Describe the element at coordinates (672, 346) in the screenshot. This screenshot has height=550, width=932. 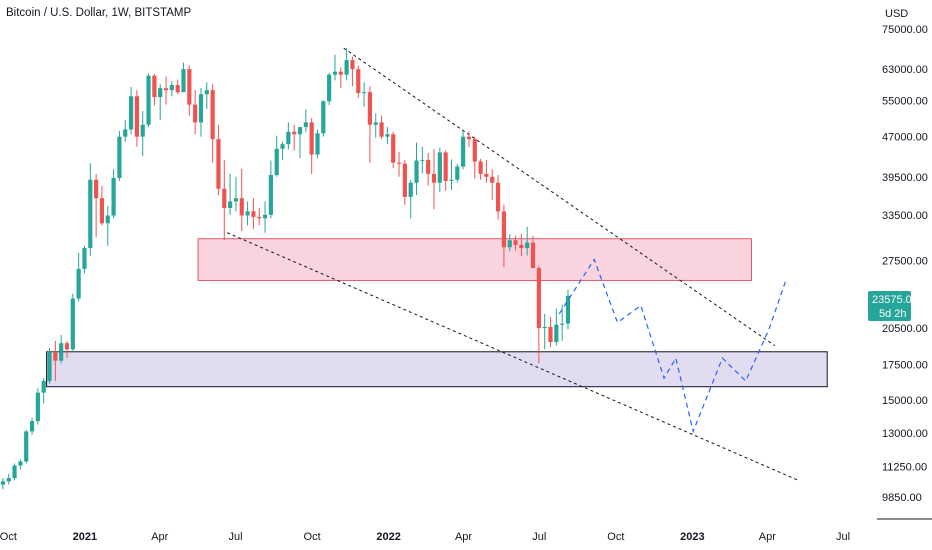
I see `projection-path` at that location.